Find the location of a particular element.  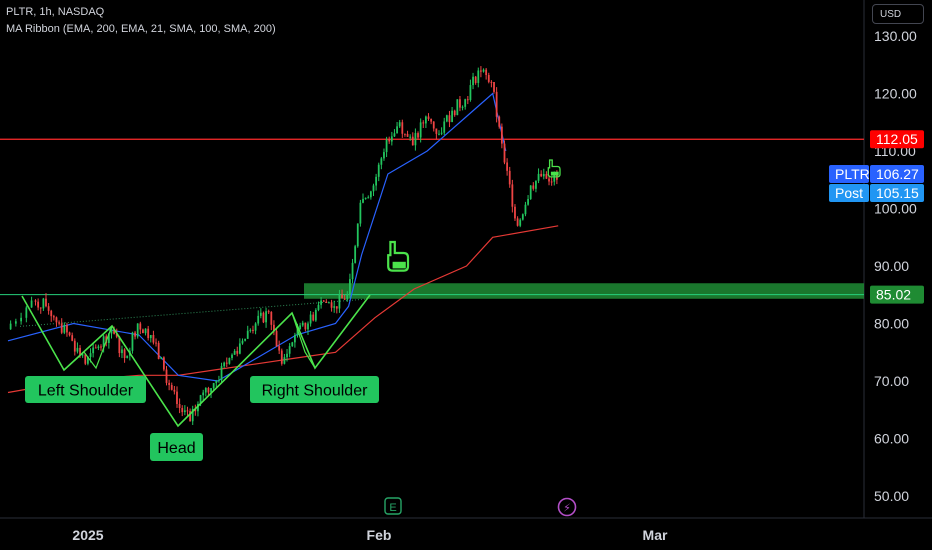

support-zone is located at coordinates (584, 291).